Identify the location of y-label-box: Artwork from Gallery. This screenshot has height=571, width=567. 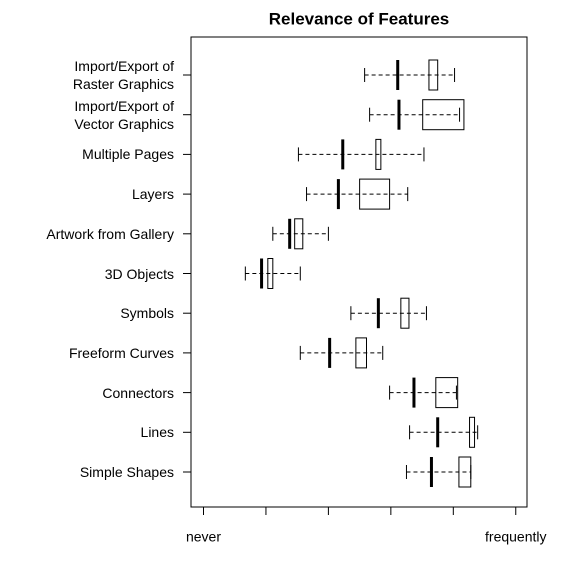
(110, 233).